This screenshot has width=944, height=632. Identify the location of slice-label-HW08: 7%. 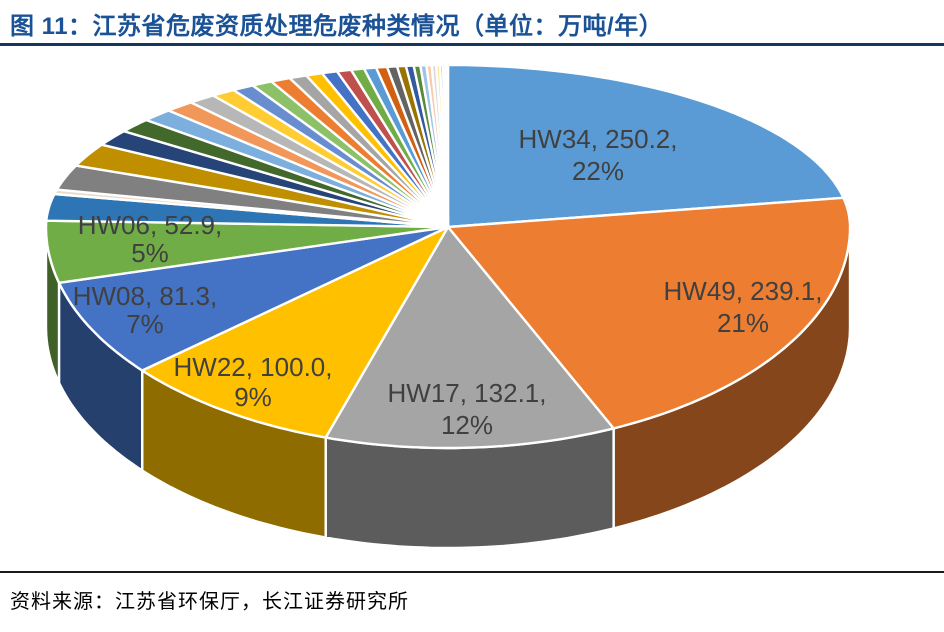
(145, 324).